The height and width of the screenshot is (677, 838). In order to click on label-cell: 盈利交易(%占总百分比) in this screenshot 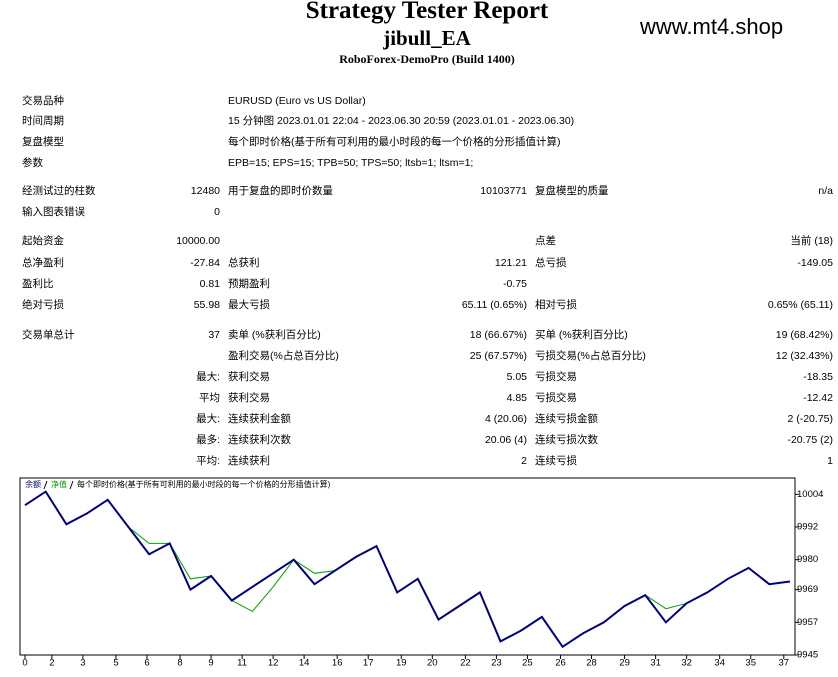, I will do `click(283, 356)`.